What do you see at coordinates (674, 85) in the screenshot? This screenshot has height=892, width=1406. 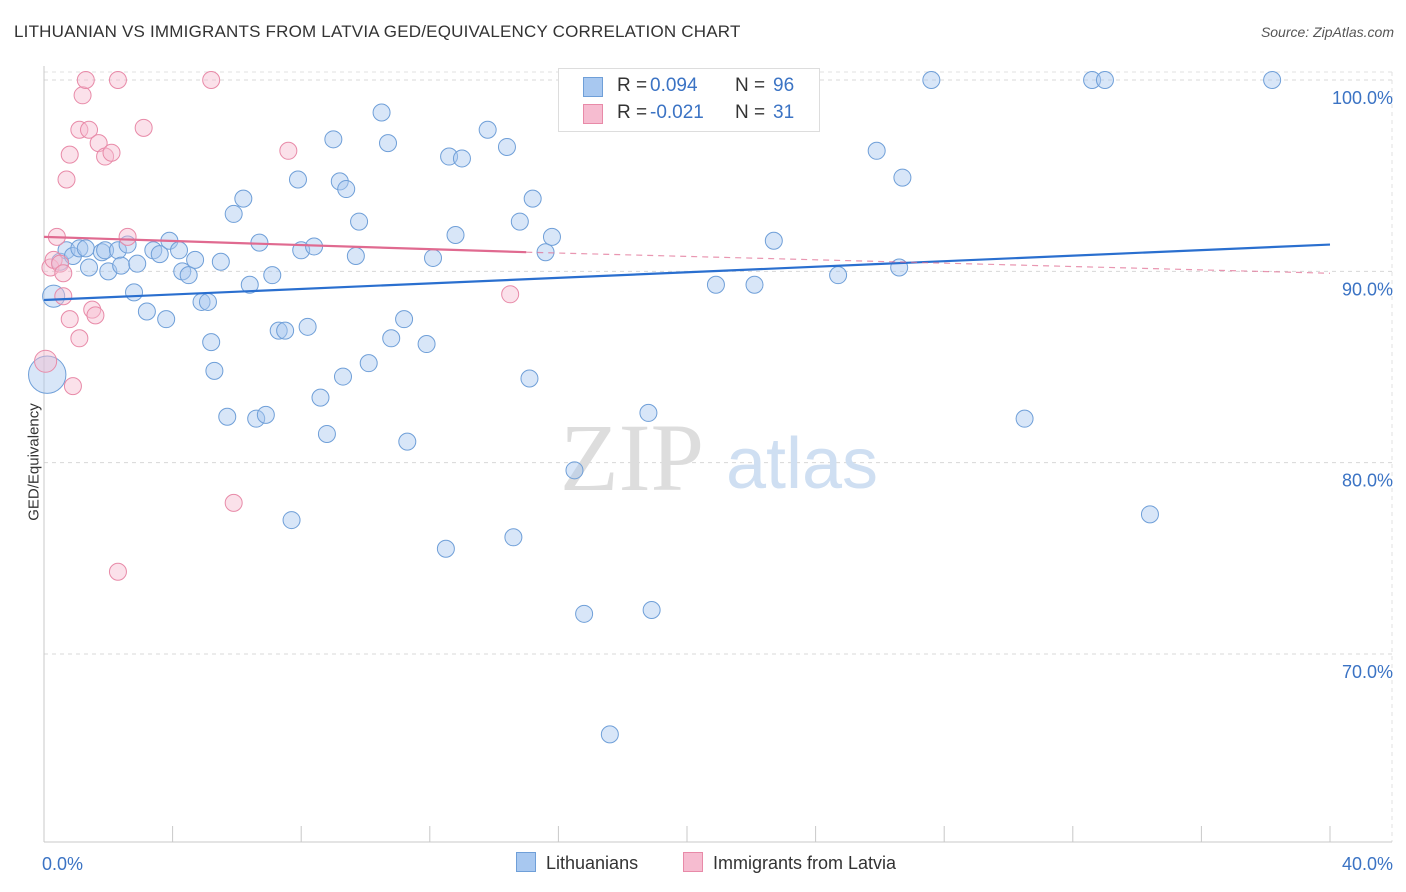 I see `legend-r-value: 0.094` at bounding box center [674, 85].